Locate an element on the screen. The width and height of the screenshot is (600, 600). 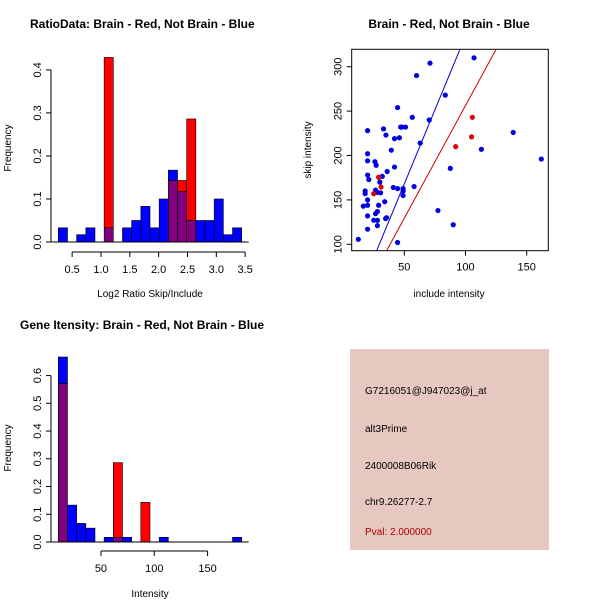
ratio-histogram-title: RatioData: Brain - Red, Not Brain - Blue is located at coordinates (142, 24).